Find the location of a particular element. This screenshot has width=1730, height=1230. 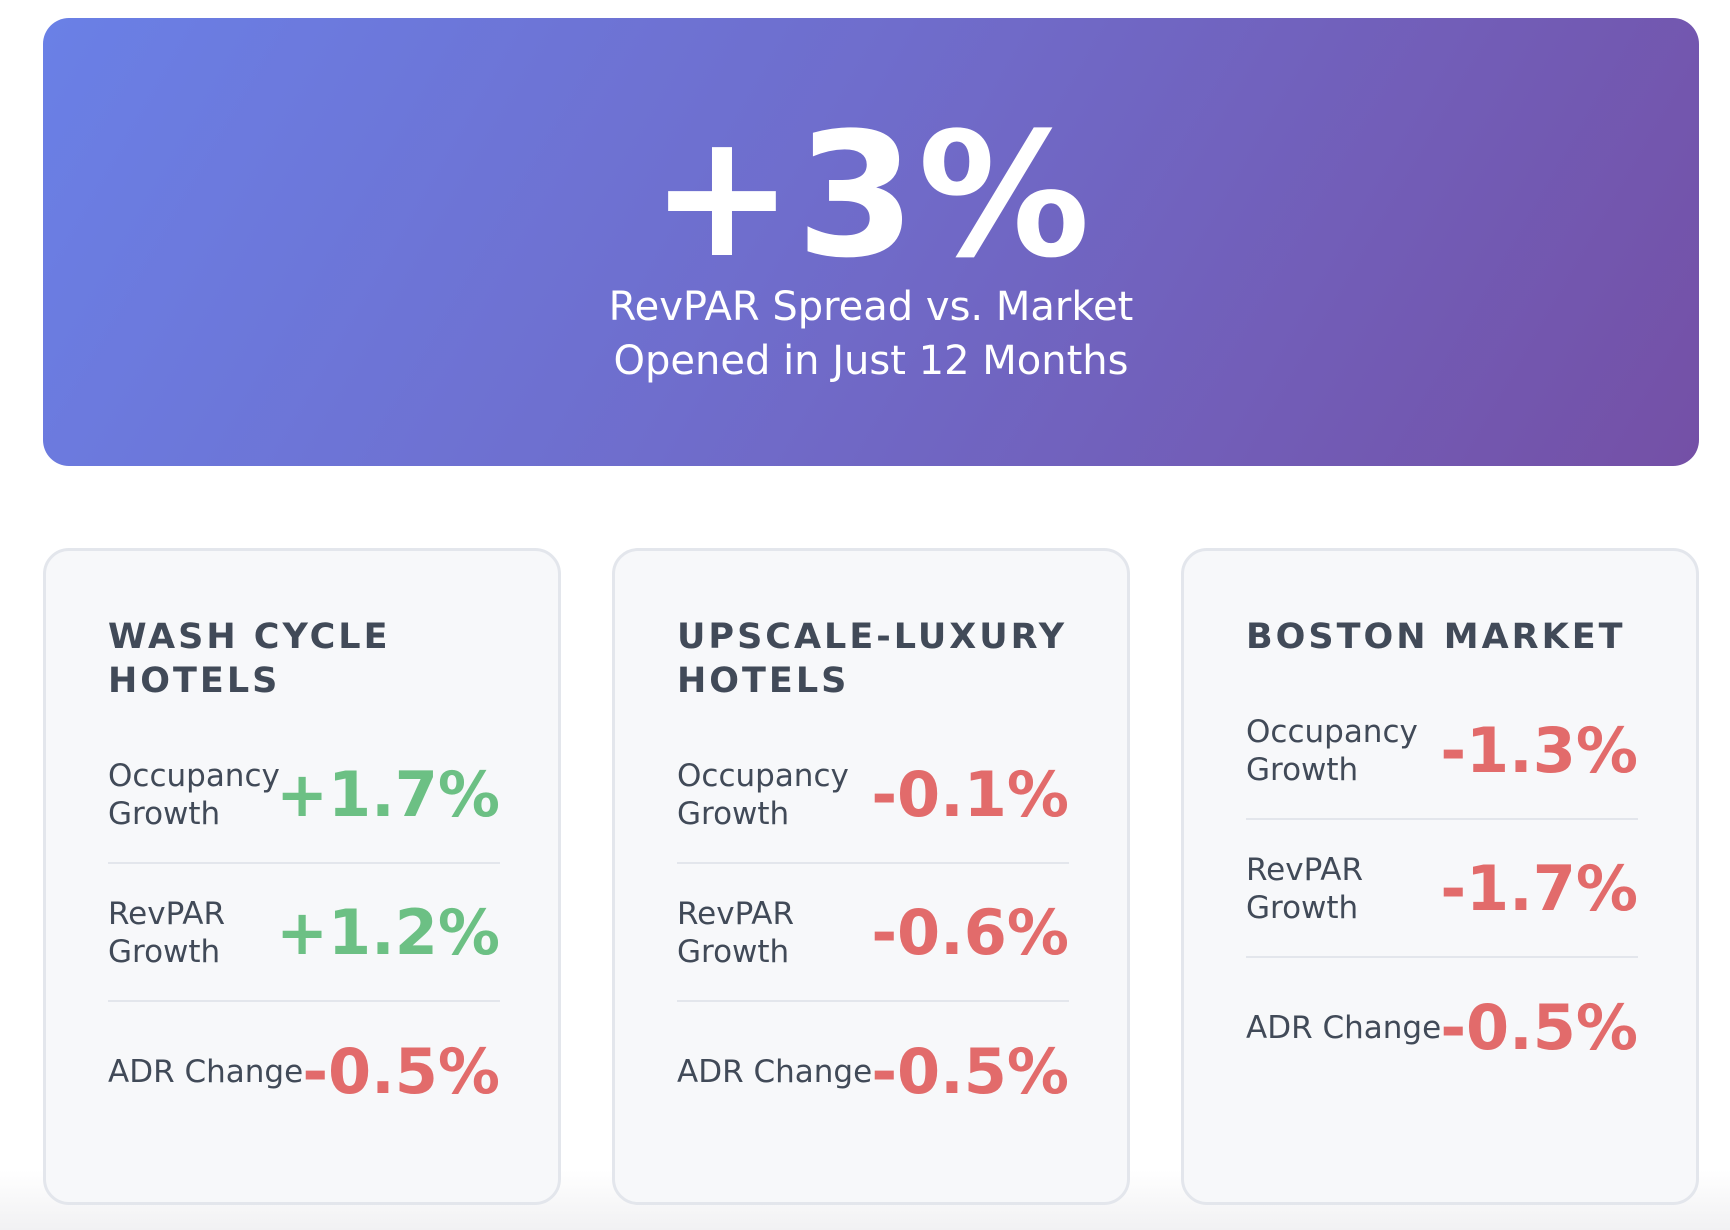

occupancy-growth-metric: Occupancy Growth +1.7% is located at coordinates (304, 796).